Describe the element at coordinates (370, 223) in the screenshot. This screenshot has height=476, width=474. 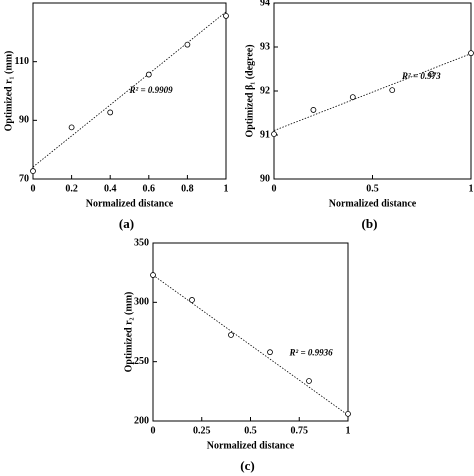
I see `panel-label: (b)` at that location.